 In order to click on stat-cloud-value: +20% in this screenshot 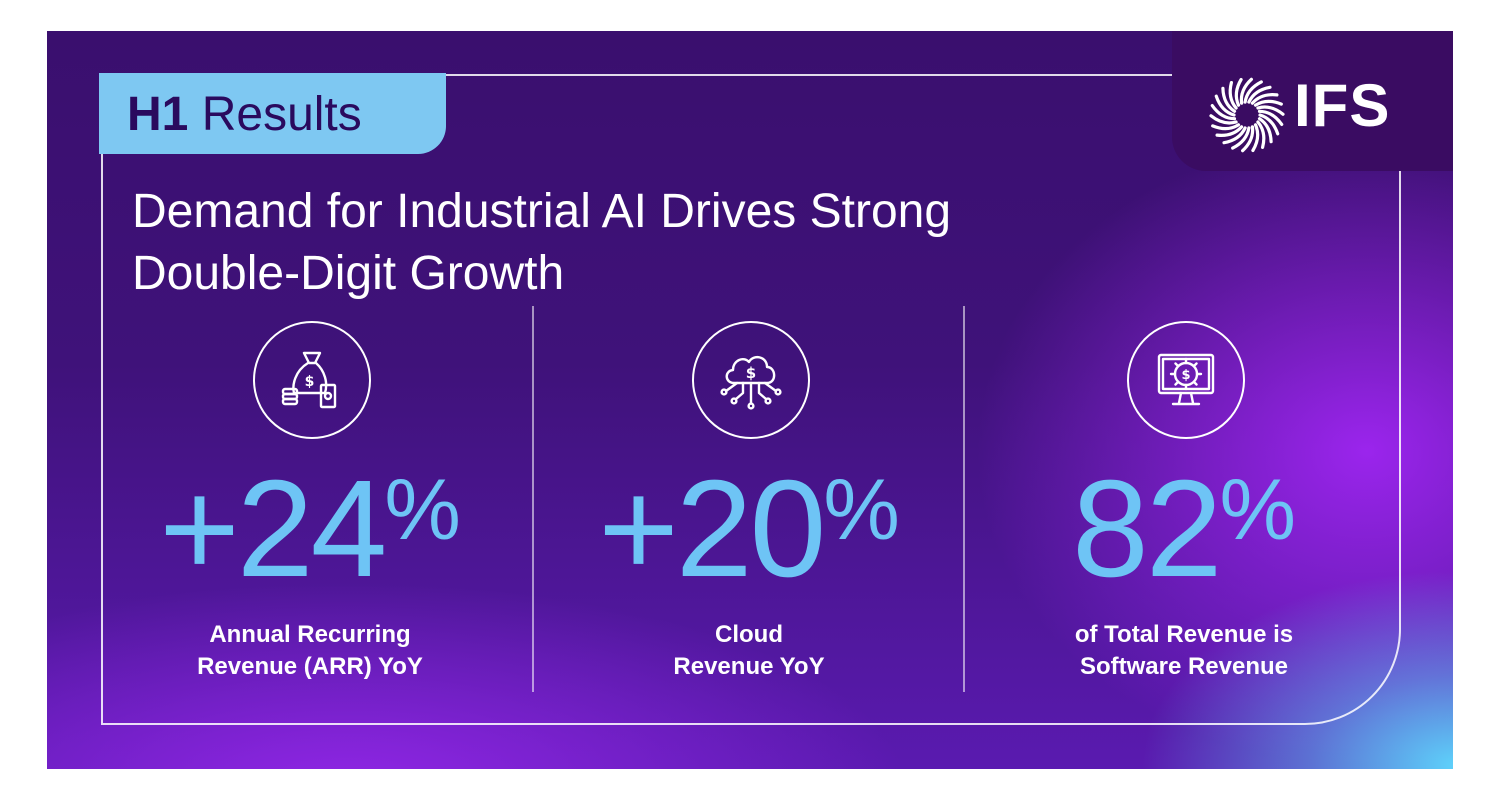, I will do `click(749, 529)`.